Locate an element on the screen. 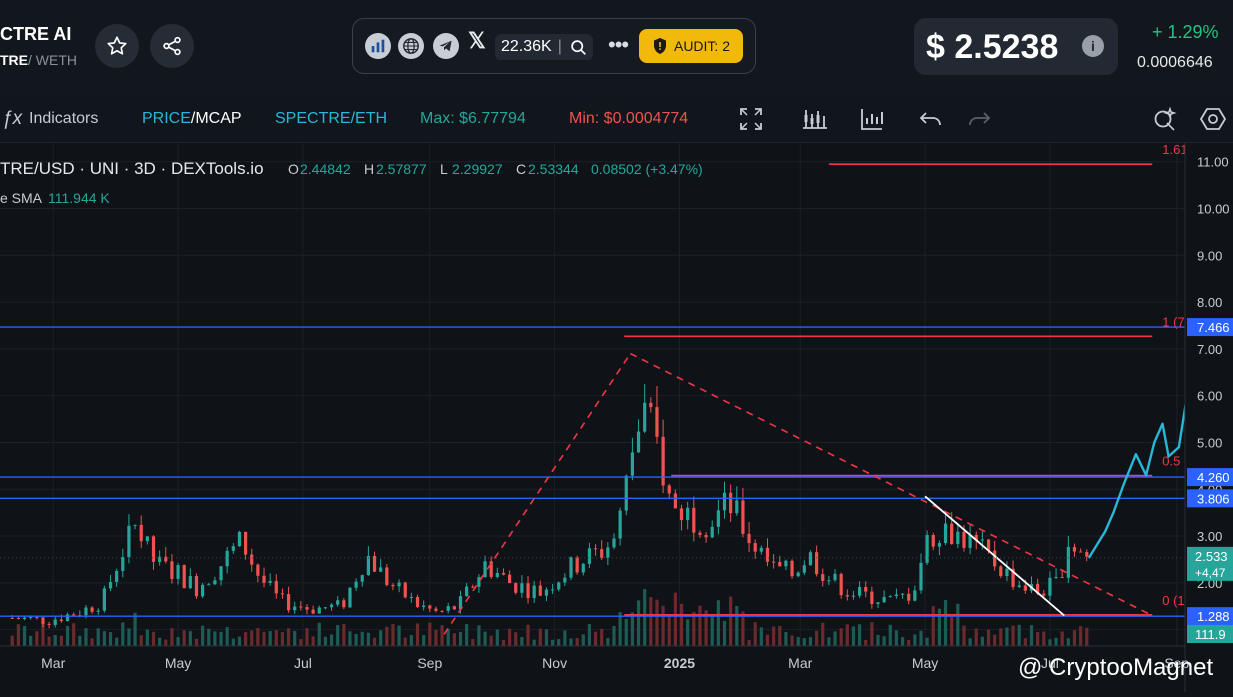 The image size is (1233, 697). magic-tool-icon is located at coordinates (1165, 119).